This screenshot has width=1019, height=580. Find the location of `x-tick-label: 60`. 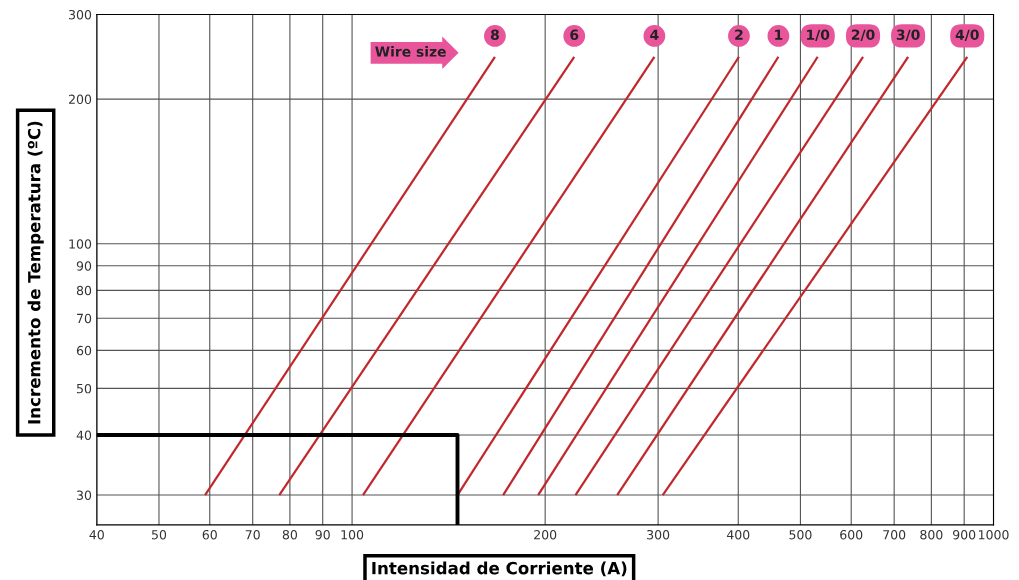

x-tick-label: 60 is located at coordinates (209, 534).